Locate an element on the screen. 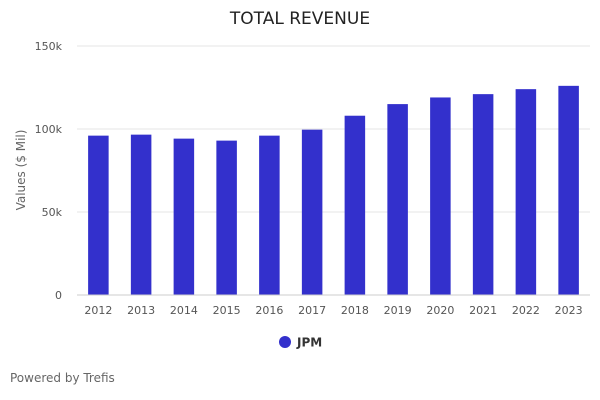  x-tick-label: 2012 is located at coordinates (98, 310).